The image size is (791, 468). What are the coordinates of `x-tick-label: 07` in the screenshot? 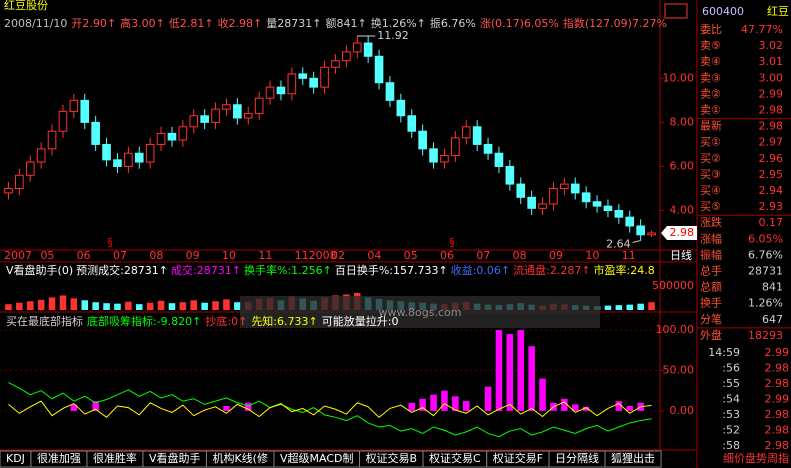 It's located at (120, 255).